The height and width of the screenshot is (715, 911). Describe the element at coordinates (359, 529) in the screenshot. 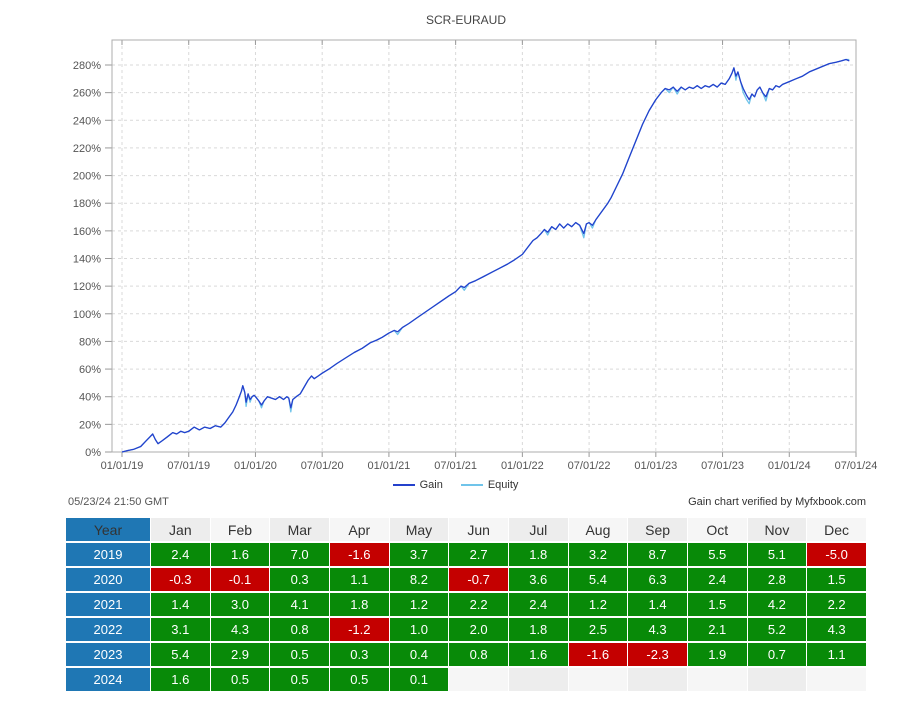

I see `month-header-apr: Apr` at that location.